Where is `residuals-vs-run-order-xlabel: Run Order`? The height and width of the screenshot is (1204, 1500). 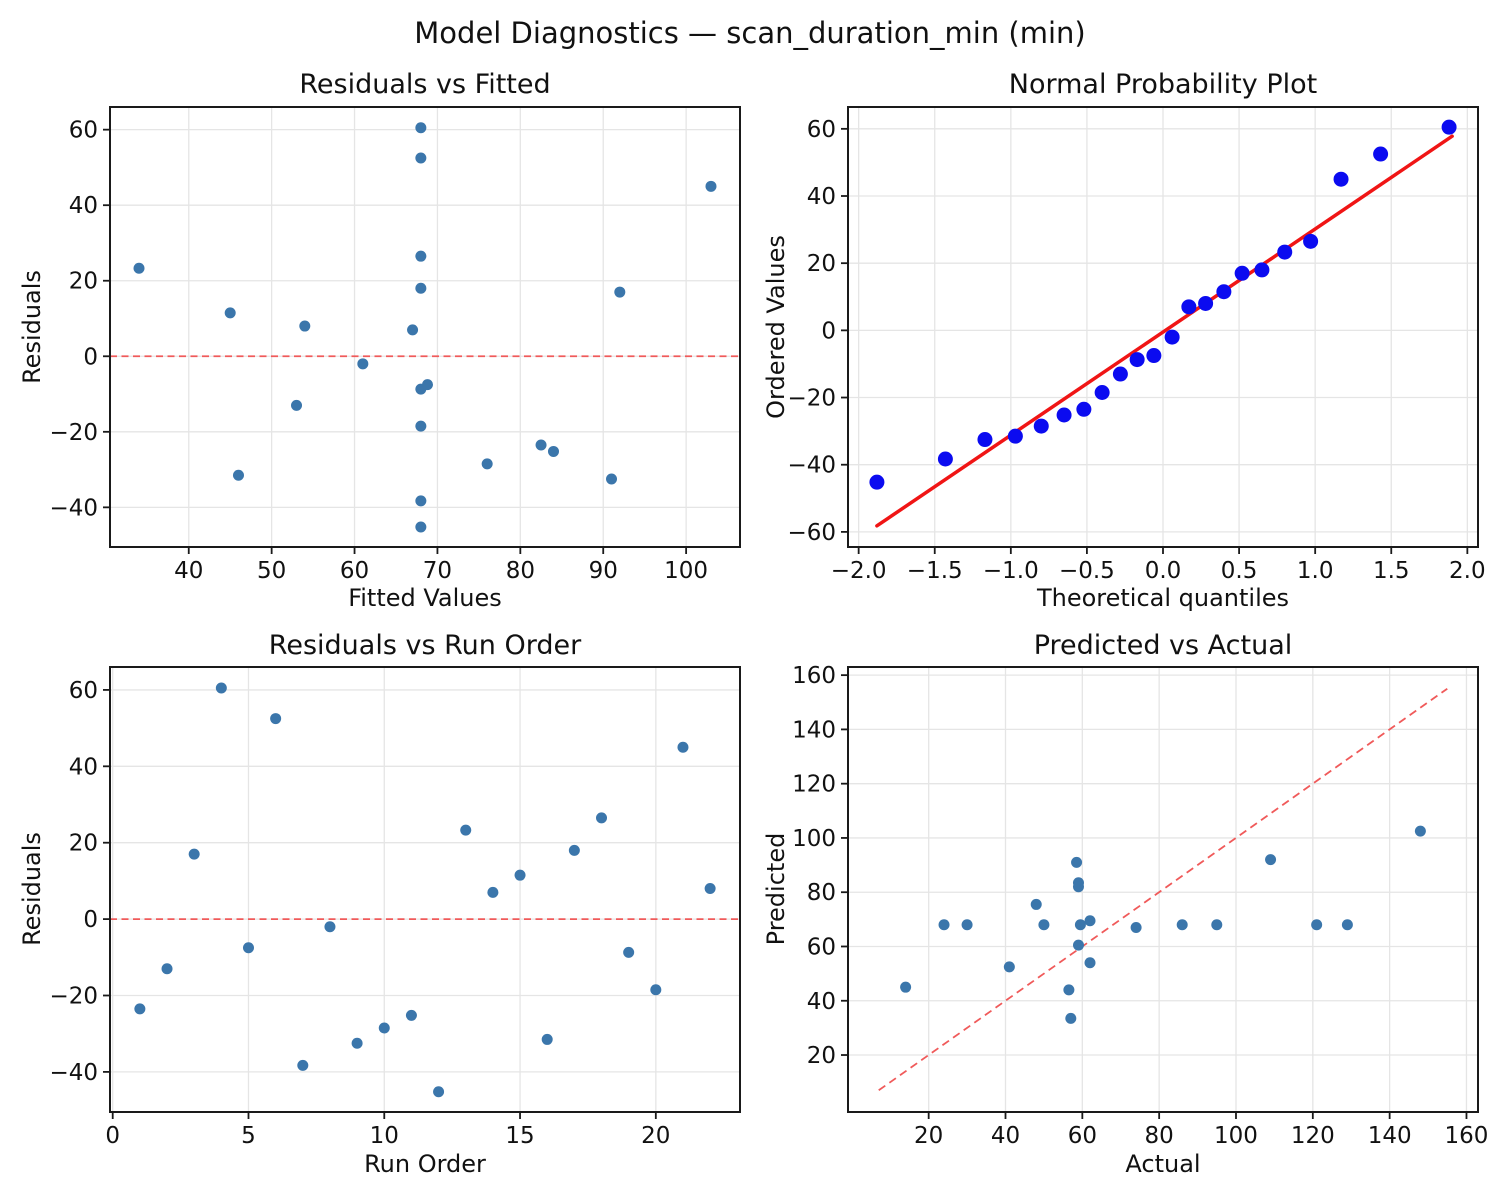 residuals-vs-run-order-xlabel: Run Order is located at coordinates (425, 1164).